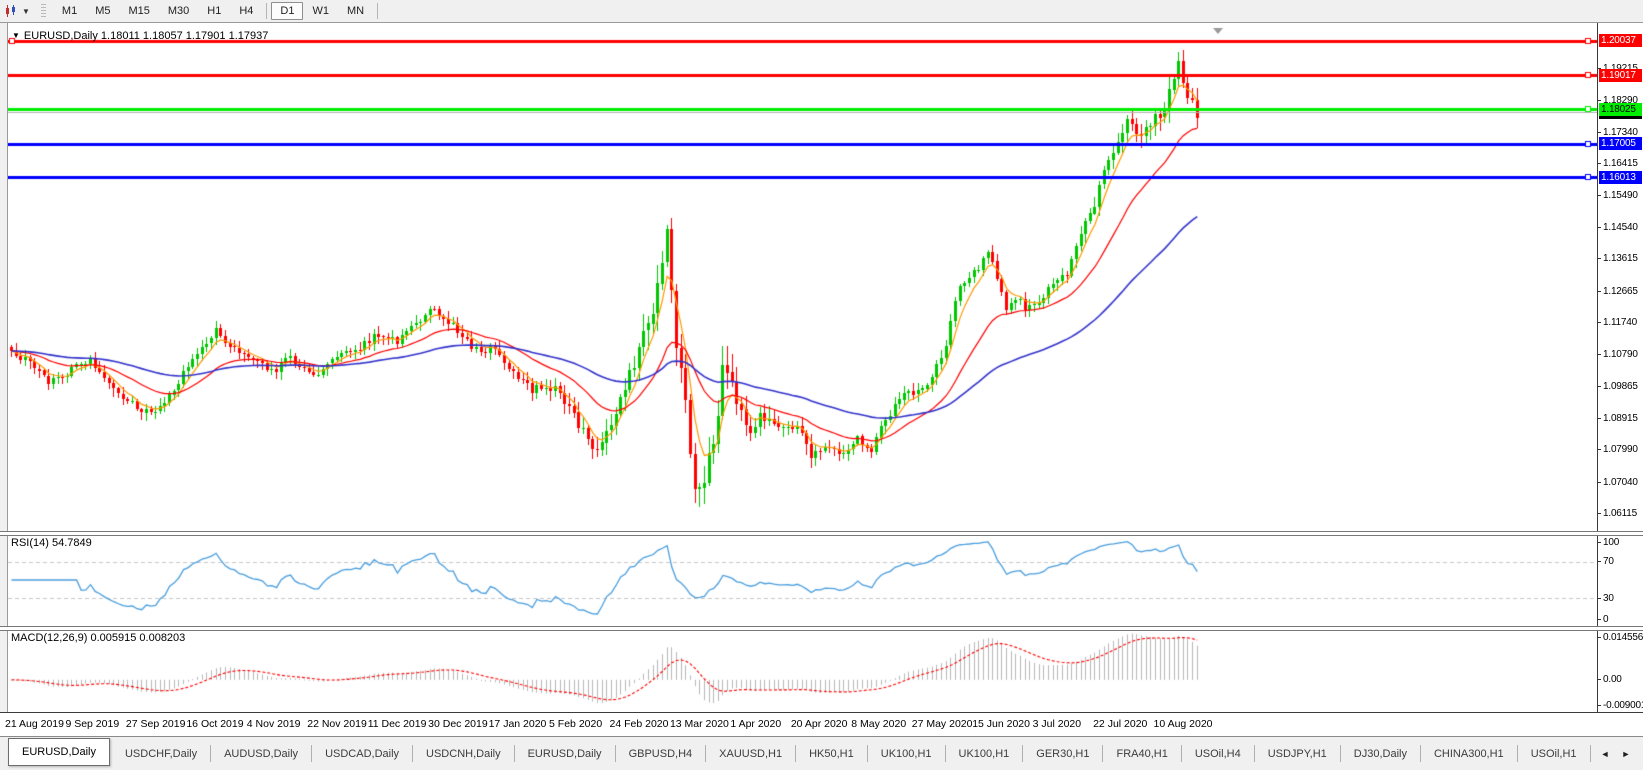 This screenshot has width=1643, height=770. What do you see at coordinates (397, 724) in the screenshot?
I see `date-label: 11 Dec 2019` at bounding box center [397, 724].